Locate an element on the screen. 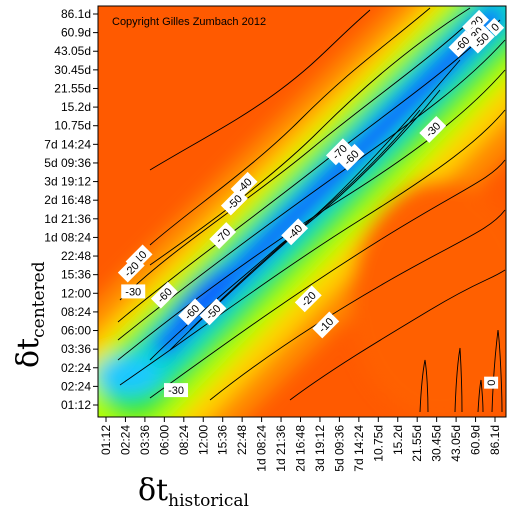  y-tick-label: 08:24 is located at coordinates (76, 312).